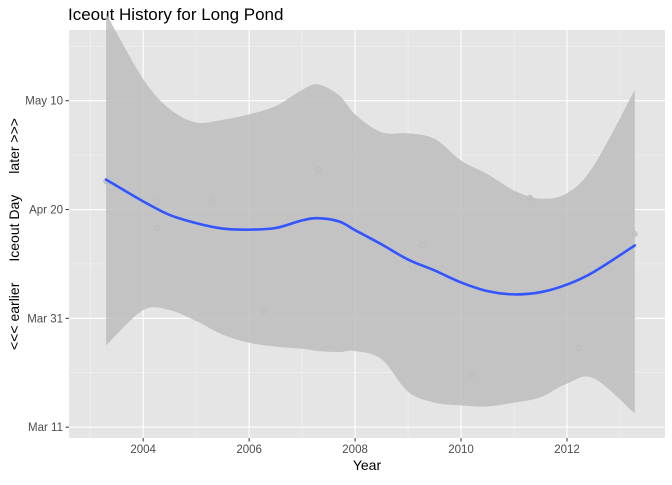 The width and height of the screenshot is (672, 485). I want to click on y-axis-title-earlier: <<< earlier, so click(14, 316).